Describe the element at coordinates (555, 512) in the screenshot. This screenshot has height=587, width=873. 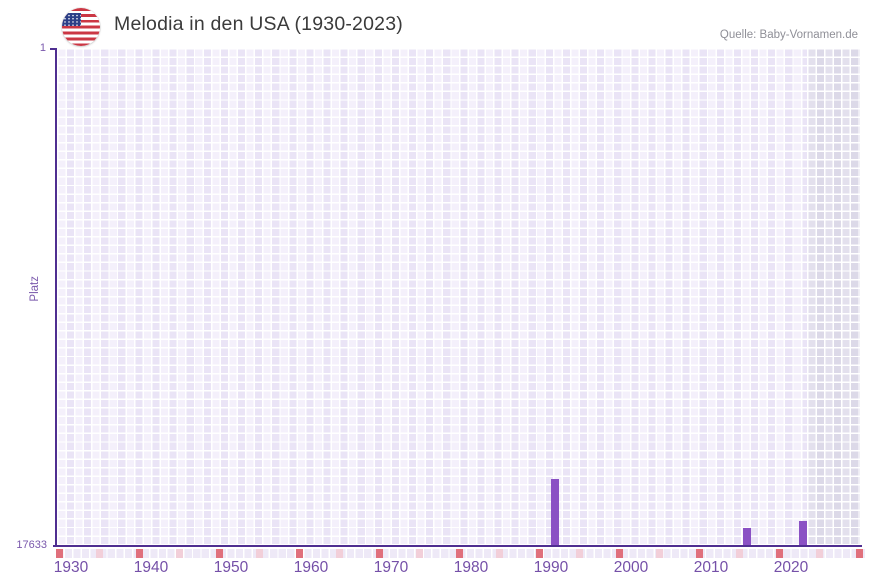
I see `rank-bar-1992` at that location.